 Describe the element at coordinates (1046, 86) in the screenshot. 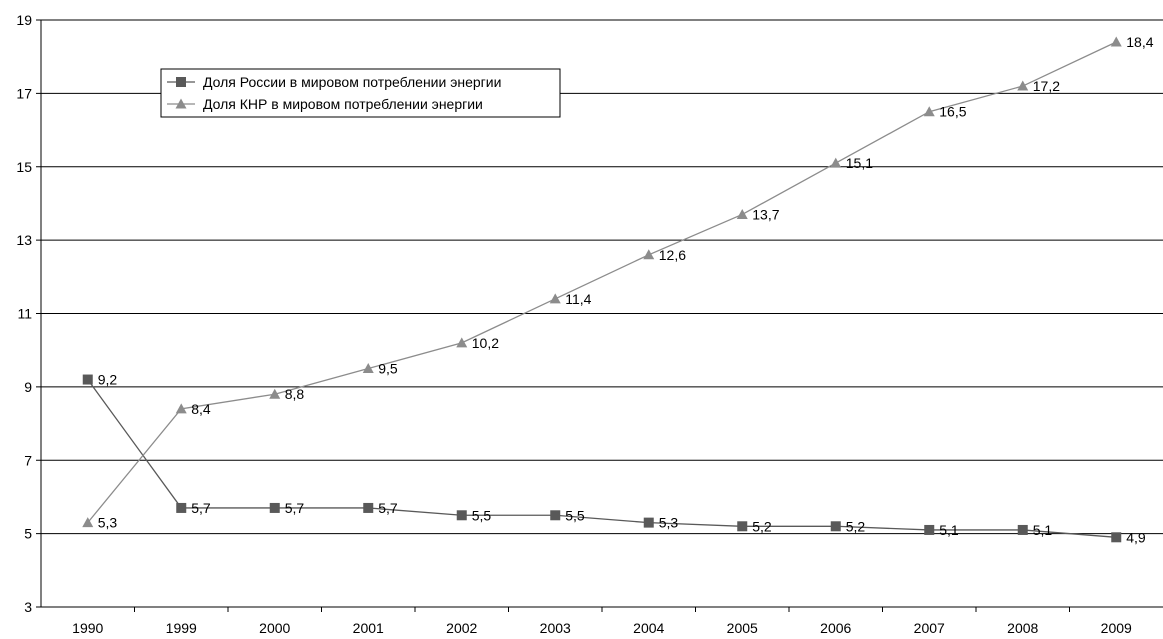

I see `data-label: 17,2` at that location.